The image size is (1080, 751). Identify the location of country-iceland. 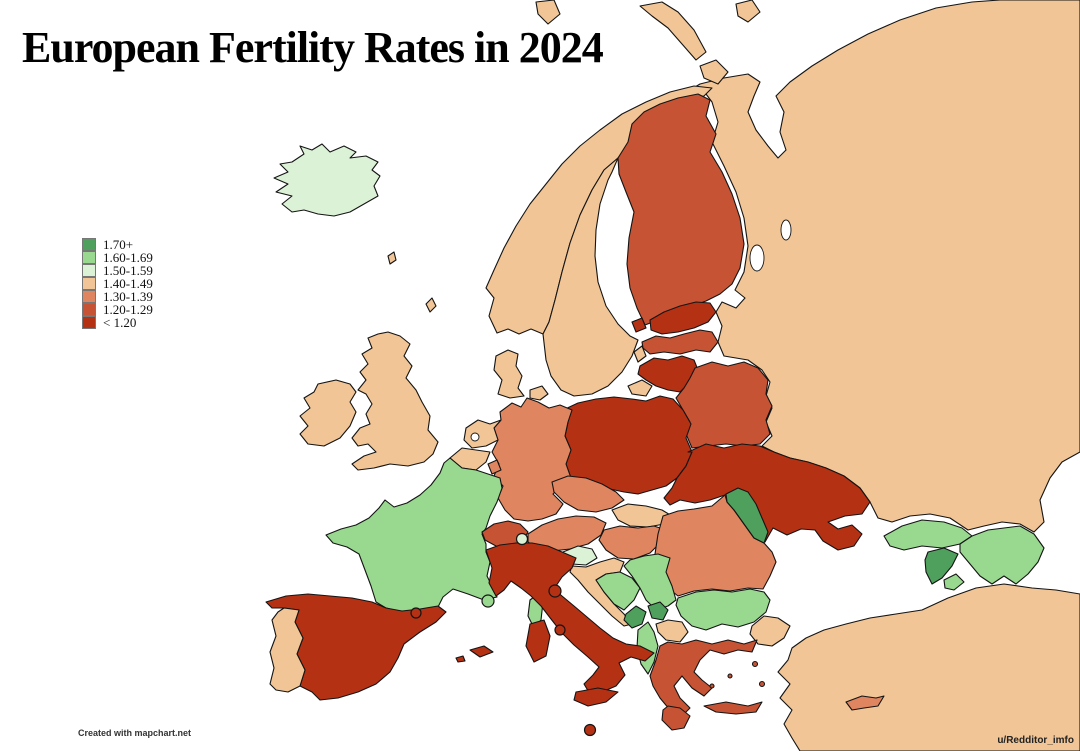
(327, 180).